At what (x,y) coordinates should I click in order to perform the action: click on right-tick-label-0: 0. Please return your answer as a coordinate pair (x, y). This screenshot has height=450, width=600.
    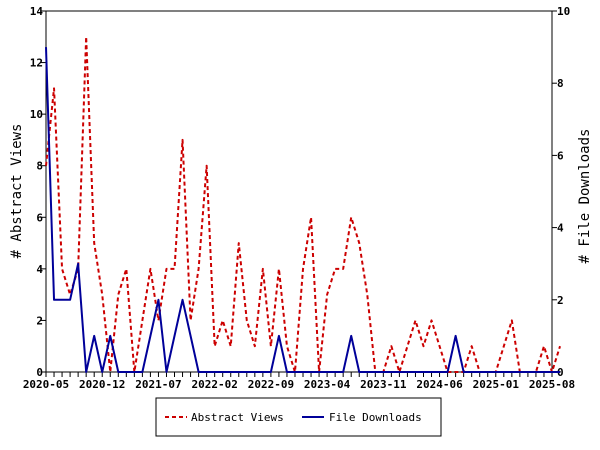
    Looking at the image, I should click on (560, 372).